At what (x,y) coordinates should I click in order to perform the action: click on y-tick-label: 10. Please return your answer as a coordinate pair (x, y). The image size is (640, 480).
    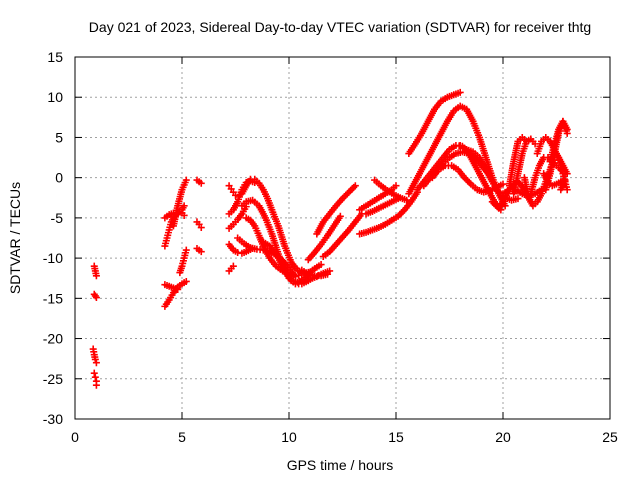
    Looking at the image, I should click on (55, 97).